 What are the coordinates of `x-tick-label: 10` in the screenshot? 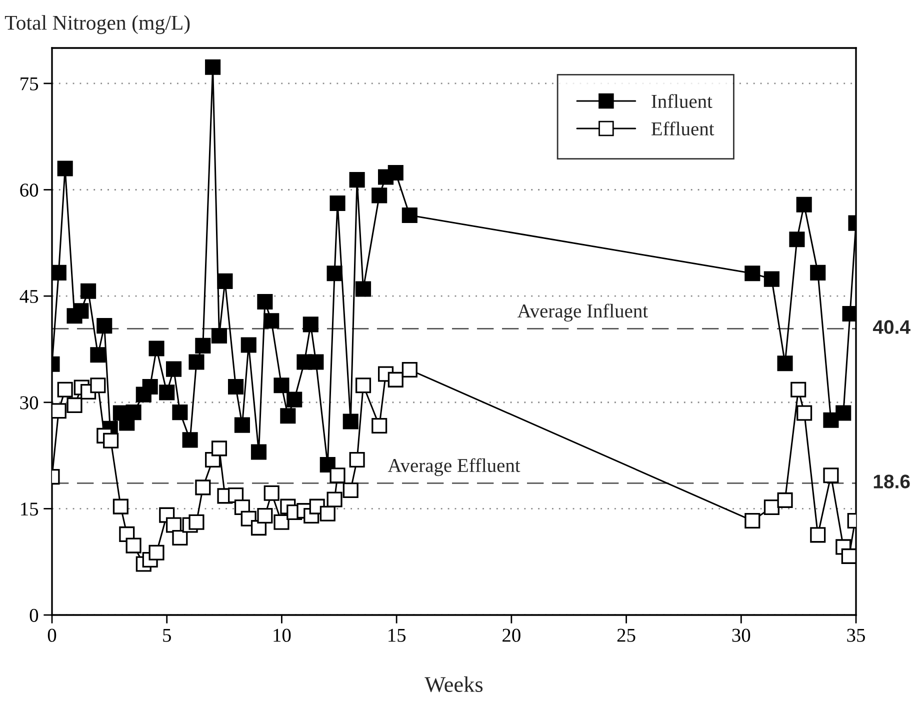 It's located at (282, 635).